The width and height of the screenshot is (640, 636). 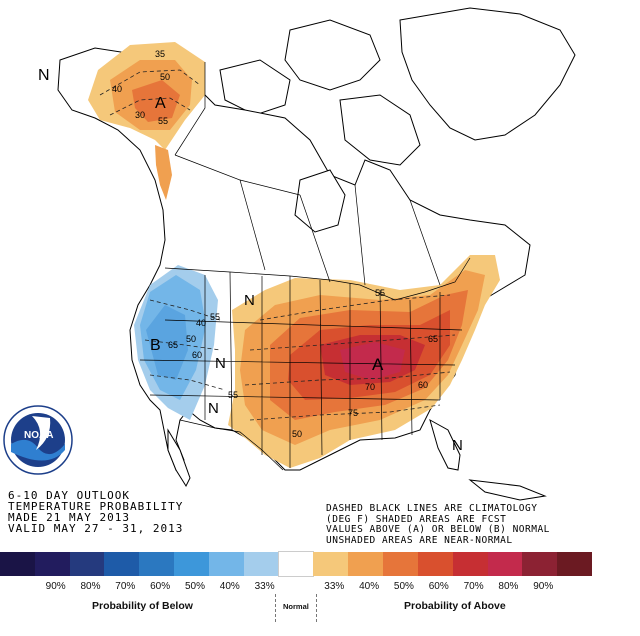 I want to click on normal-letter-basin: N, so click(x=220, y=363).